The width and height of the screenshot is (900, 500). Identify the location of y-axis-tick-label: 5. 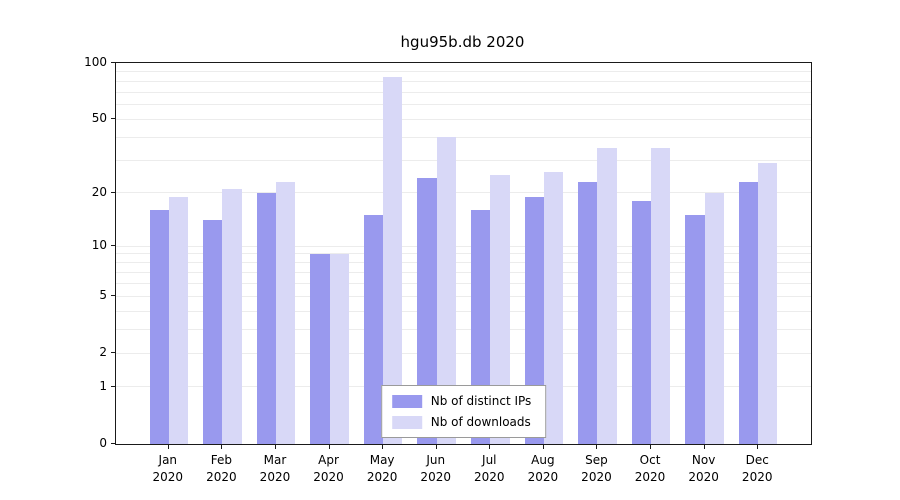
(103, 295).